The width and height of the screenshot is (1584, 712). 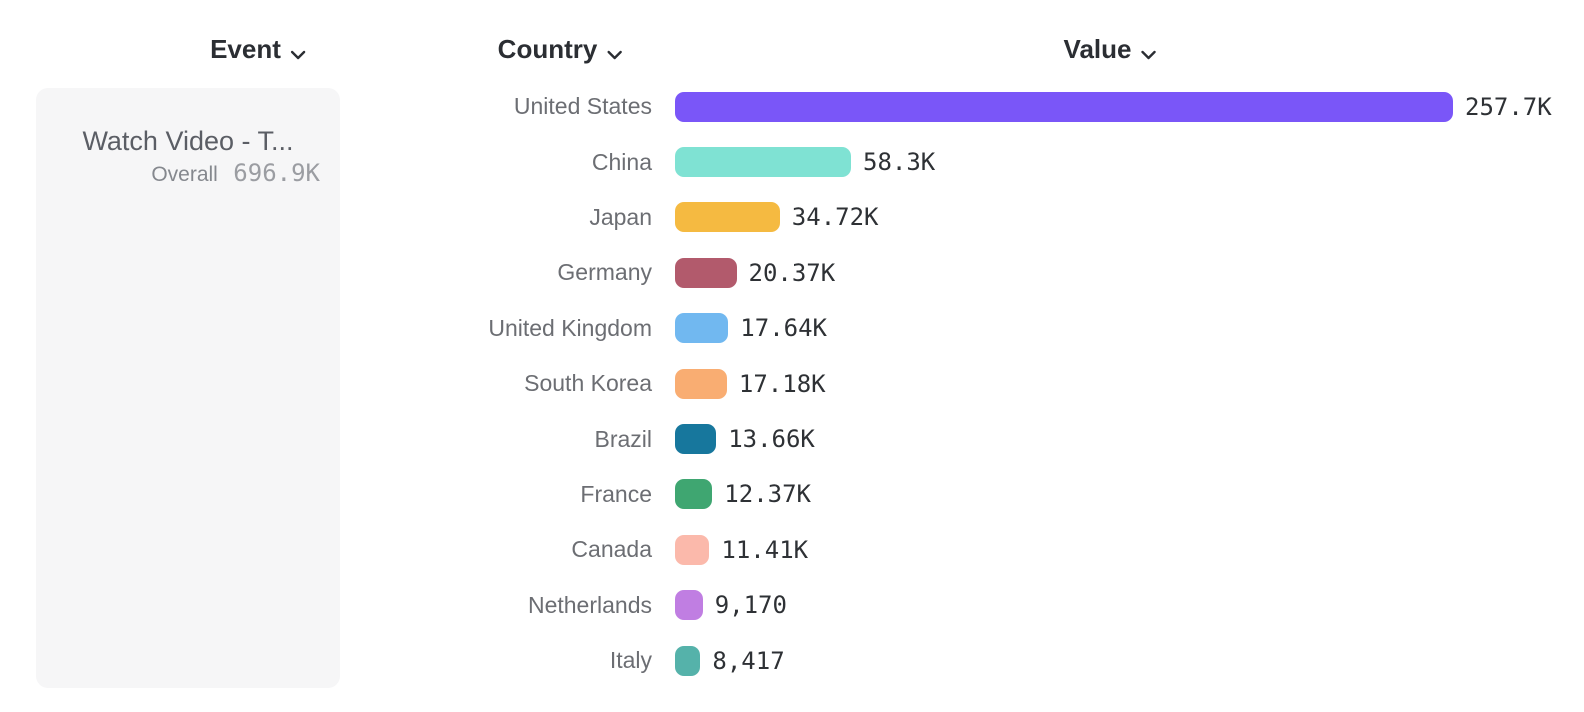 I want to click on chart-row: Germany 20.37K, so click(x=792, y=272).